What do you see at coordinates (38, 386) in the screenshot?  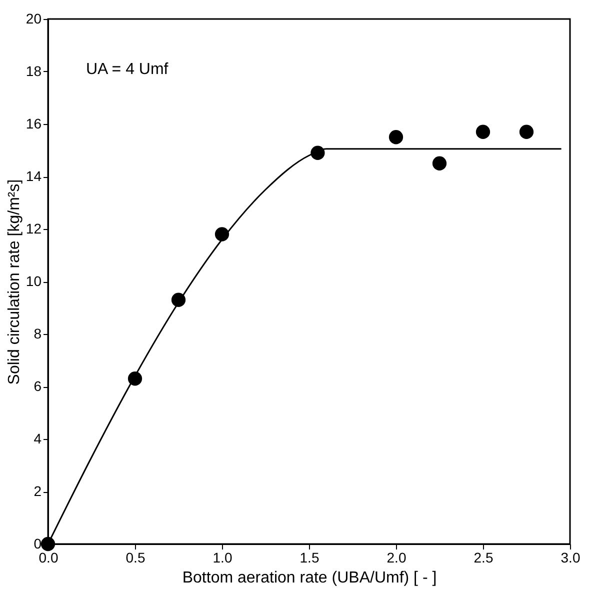 I see `y-tick-label: 6` at bounding box center [38, 386].